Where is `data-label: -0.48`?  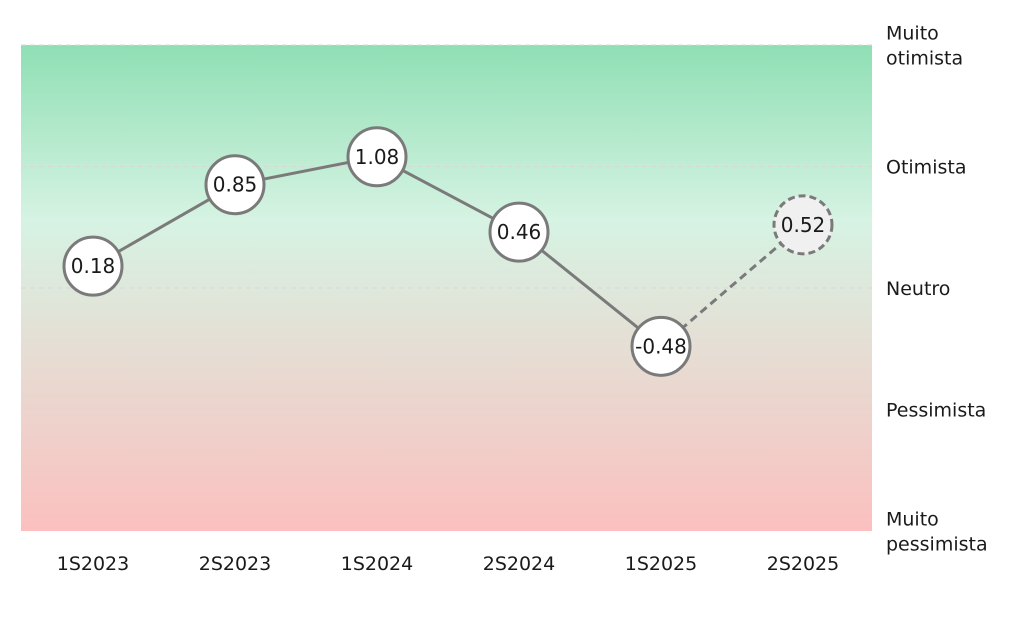 data-label: -0.48 is located at coordinates (661, 346).